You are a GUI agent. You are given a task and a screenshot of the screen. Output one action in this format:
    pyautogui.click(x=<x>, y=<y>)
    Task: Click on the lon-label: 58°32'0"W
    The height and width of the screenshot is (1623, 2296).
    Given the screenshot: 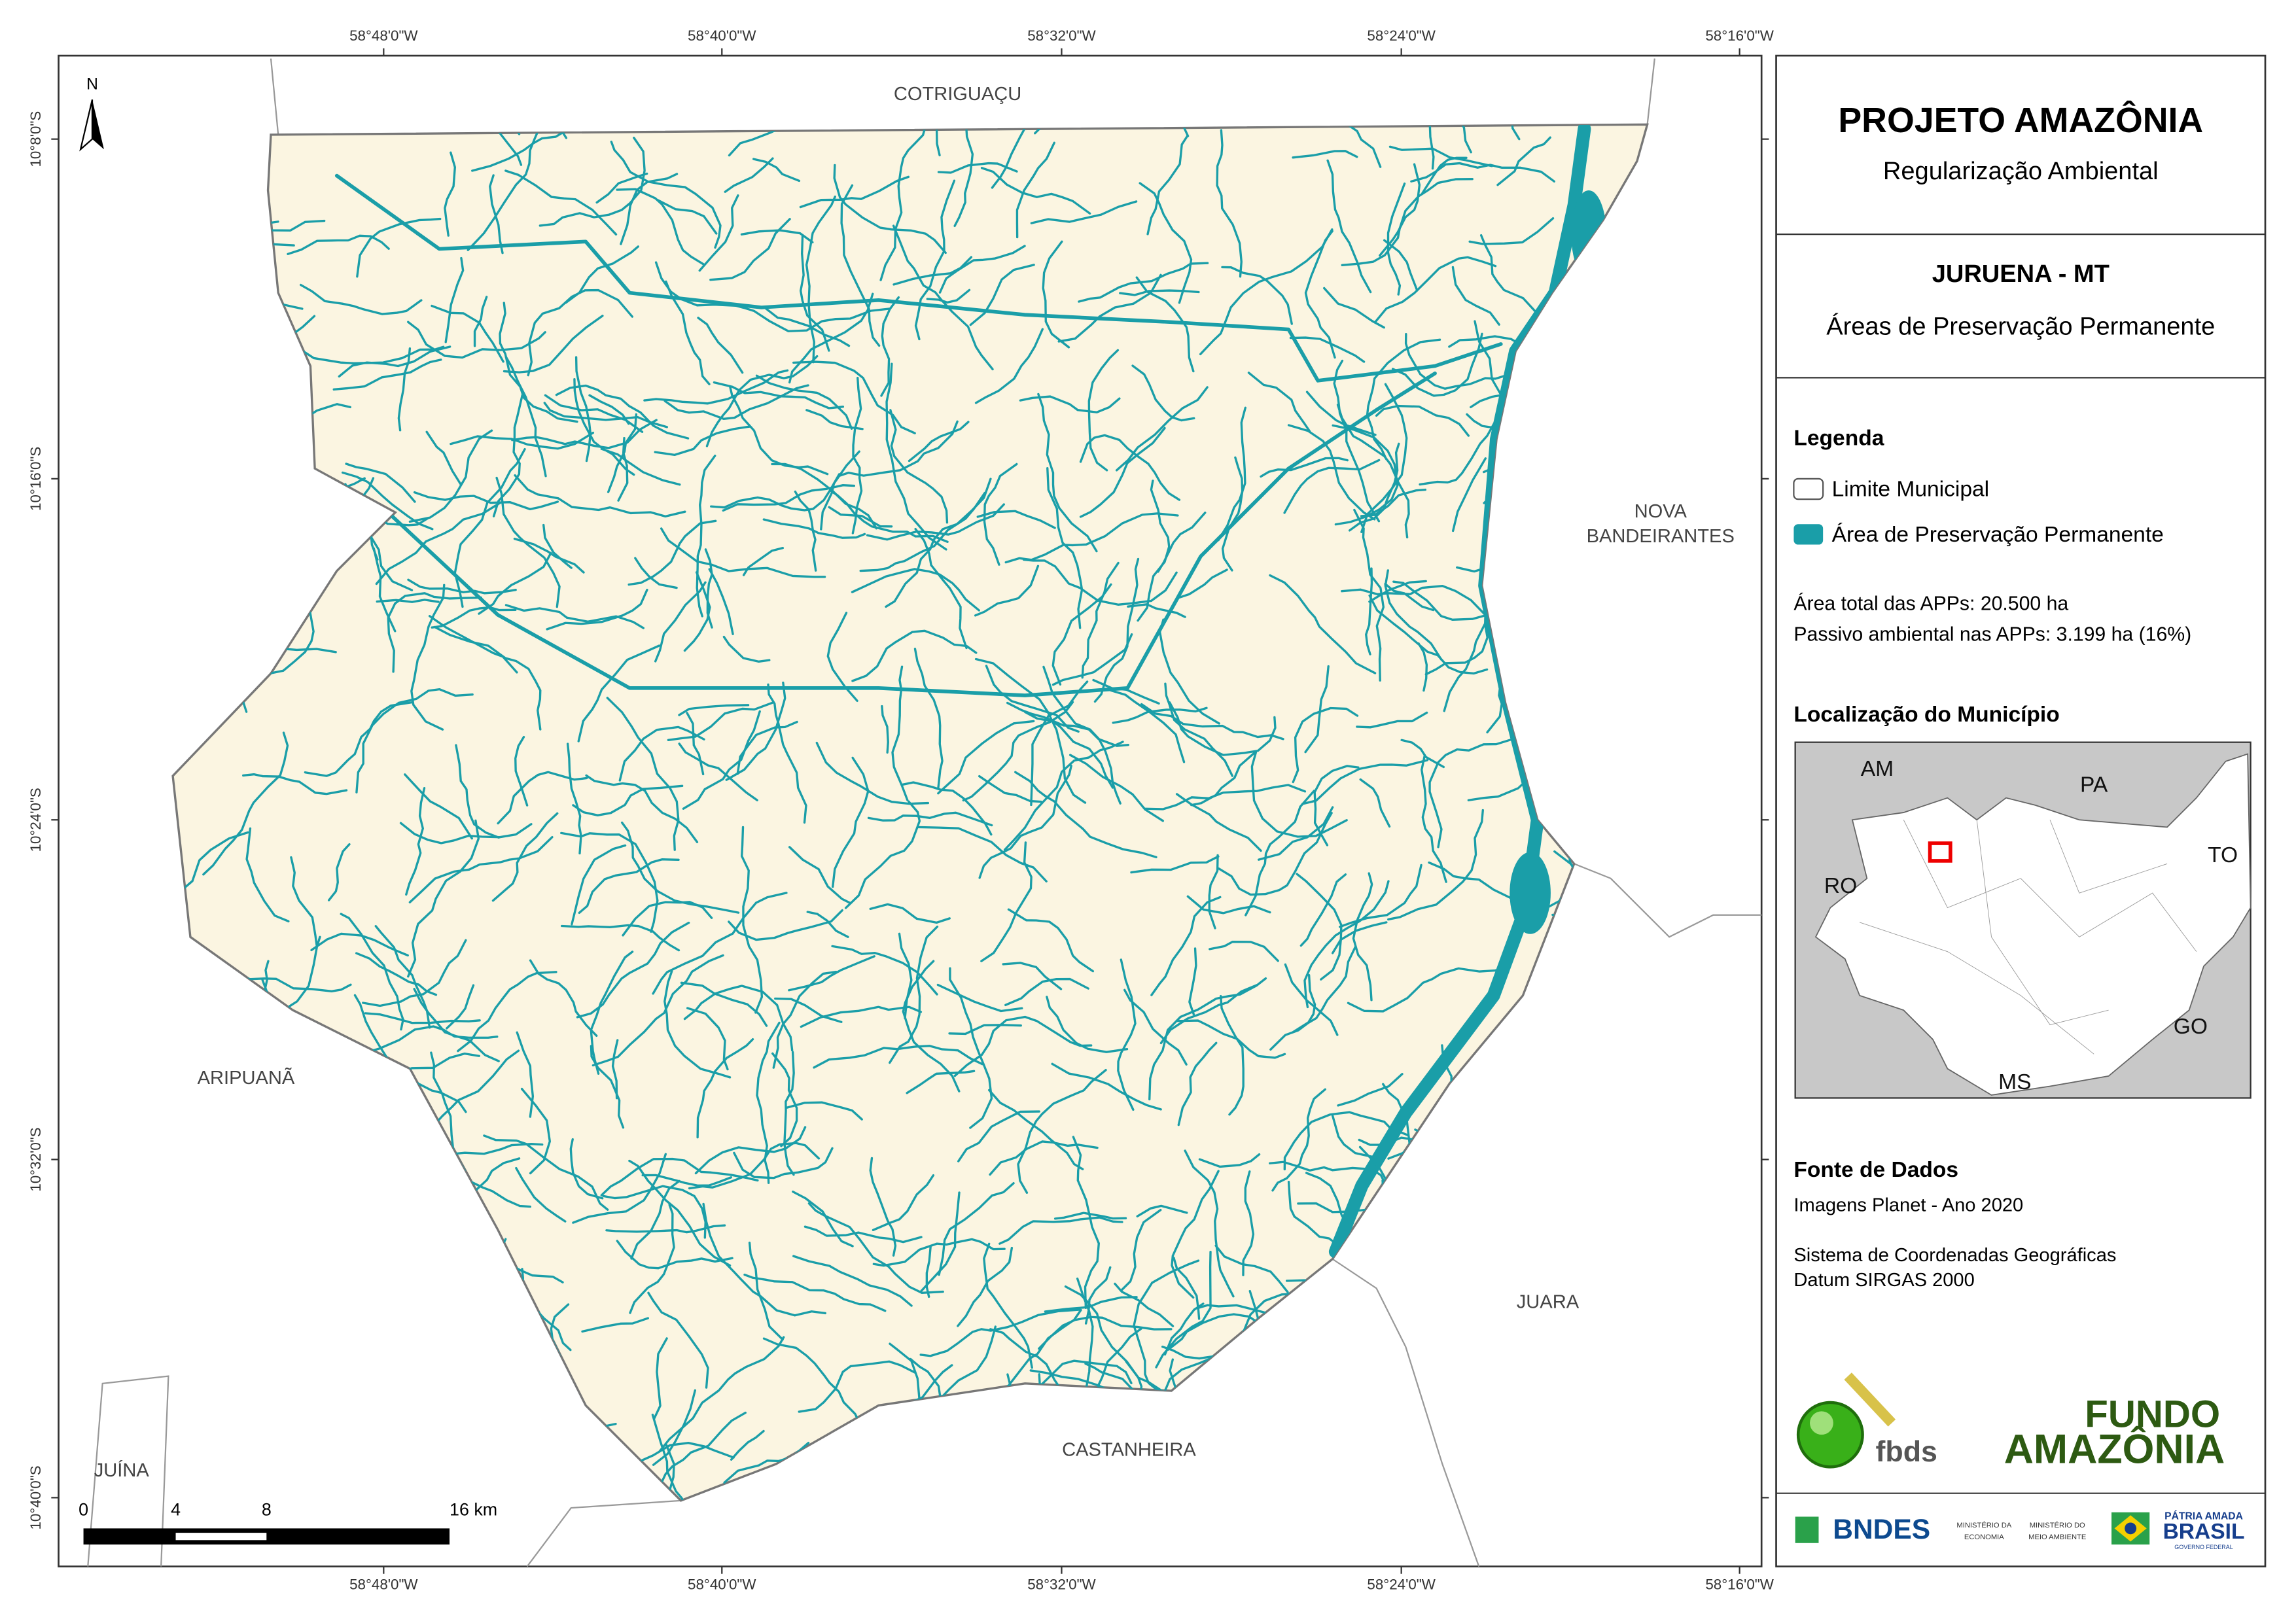 What is the action you would take?
    pyautogui.click(x=1061, y=1585)
    